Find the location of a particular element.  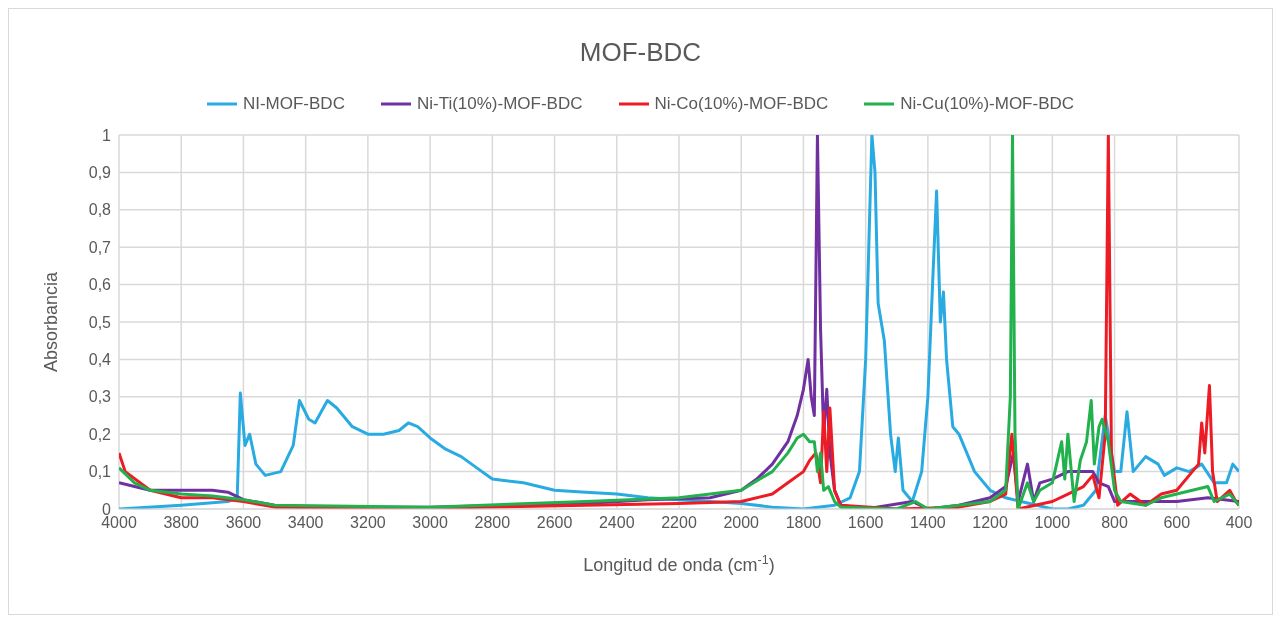

y-axis-title: Absorbancia is located at coordinates (51, 321).